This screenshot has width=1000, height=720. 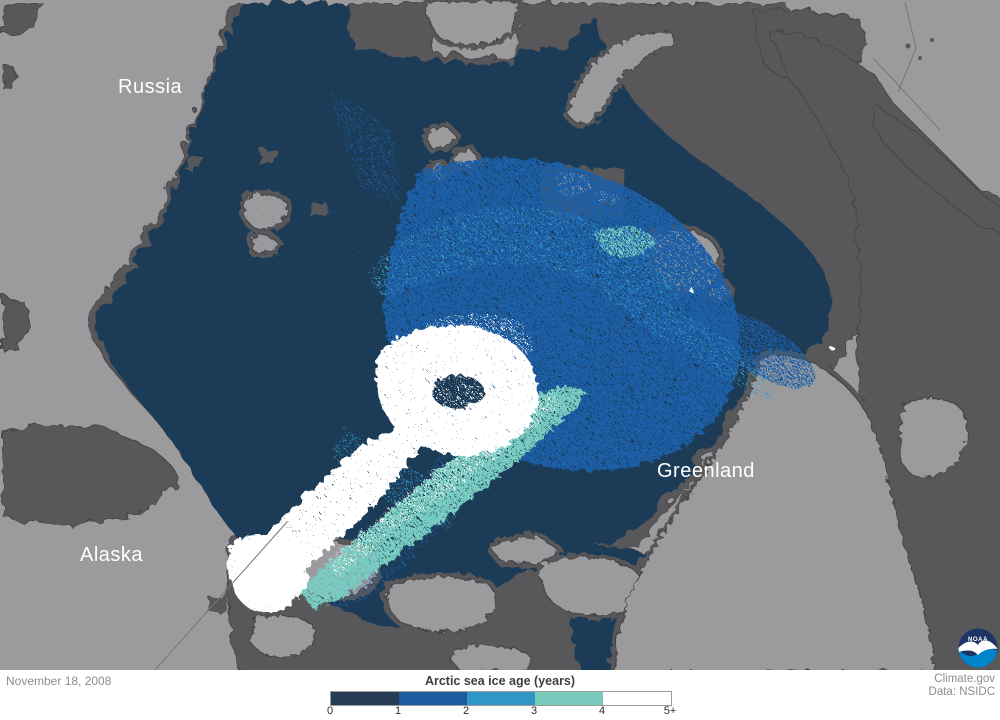 What do you see at coordinates (59, 681) in the screenshot?
I see `date-label: November 18, 2008` at bounding box center [59, 681].